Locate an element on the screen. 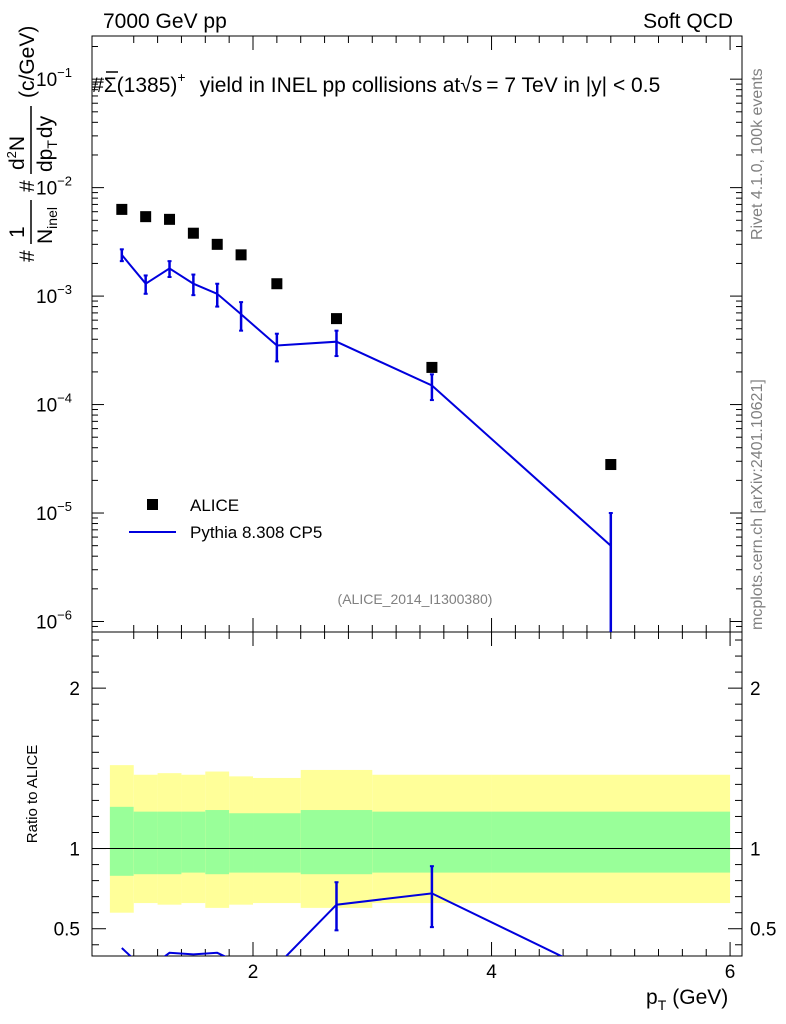 Image resolution: width=786 pixels, height=1024 pixels. x-tick-label: 4 is located at coordinates (491, 972).